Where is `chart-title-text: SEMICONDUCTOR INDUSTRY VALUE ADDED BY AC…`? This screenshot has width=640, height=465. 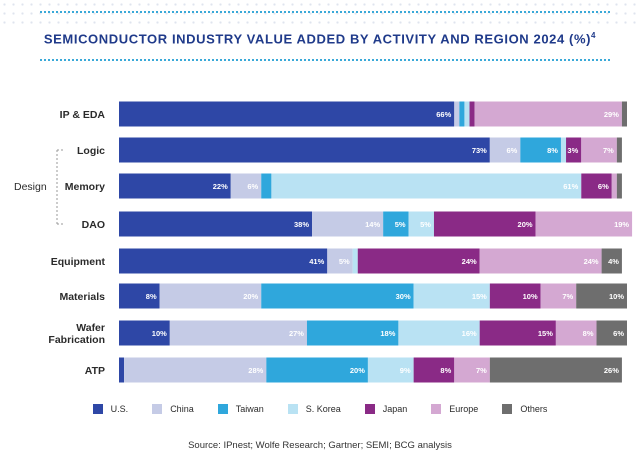
chart-title-text: SEMICONDUCTOR INDUSTRY VALUE ADDED BY AC… is located at coordinates (317, 39).